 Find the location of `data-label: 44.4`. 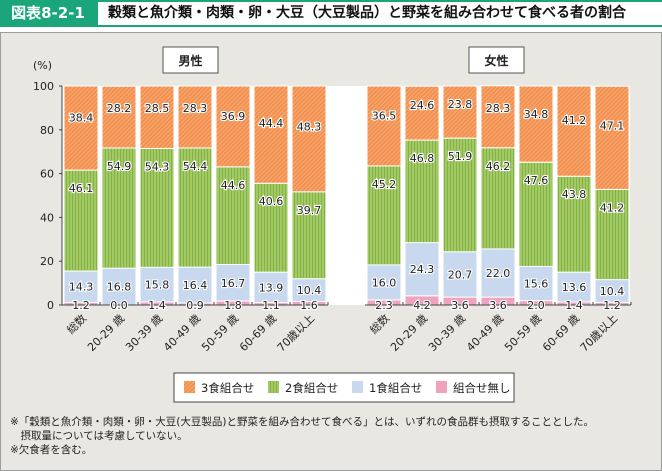

data-label: 44.4 is located at coordinates (271, 123).